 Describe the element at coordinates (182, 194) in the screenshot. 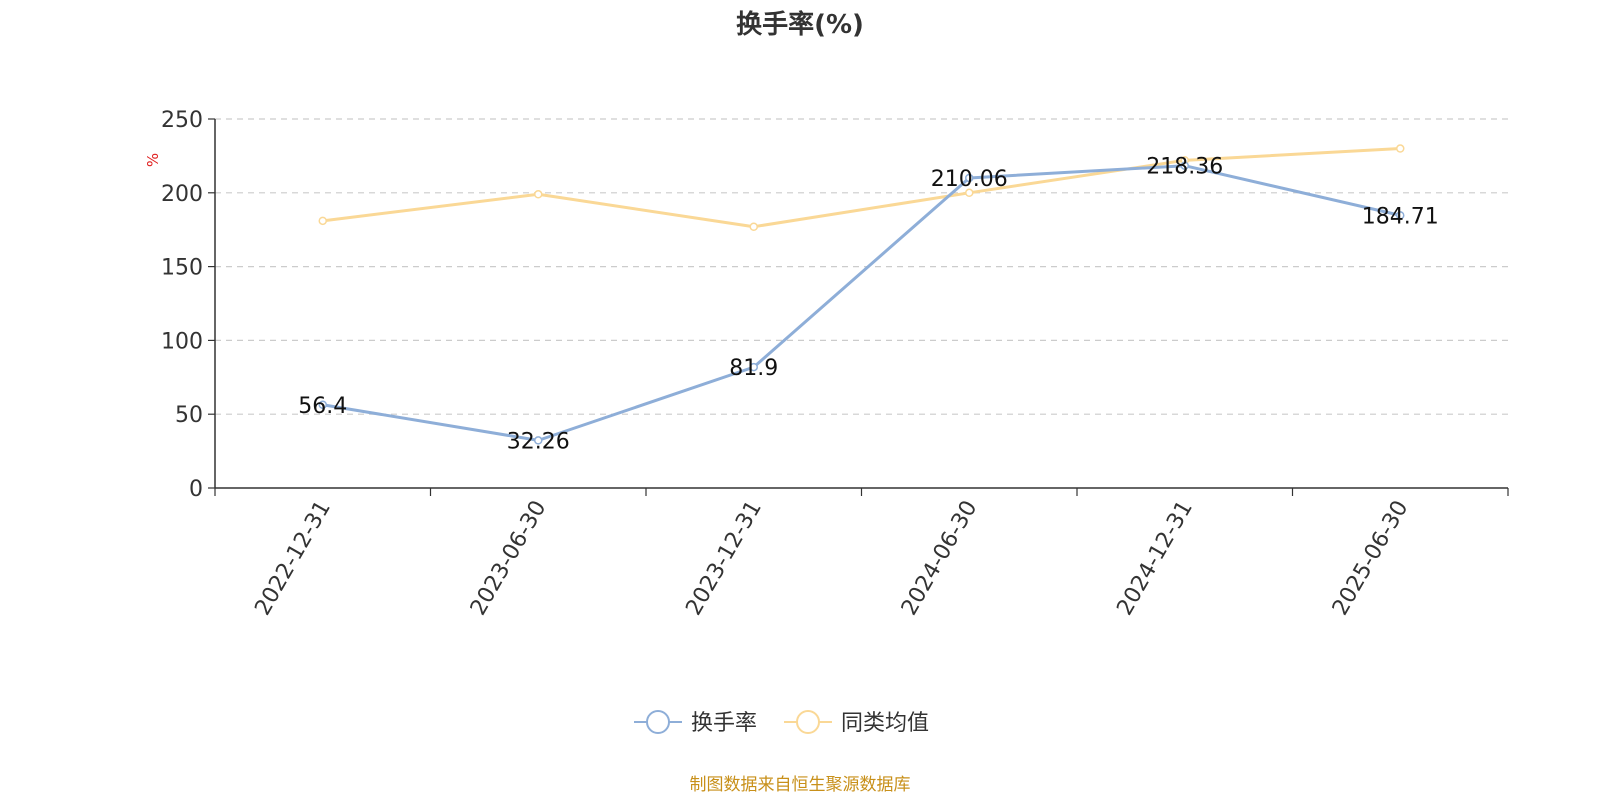

I see `y-tick-label-4: 200` at that location.